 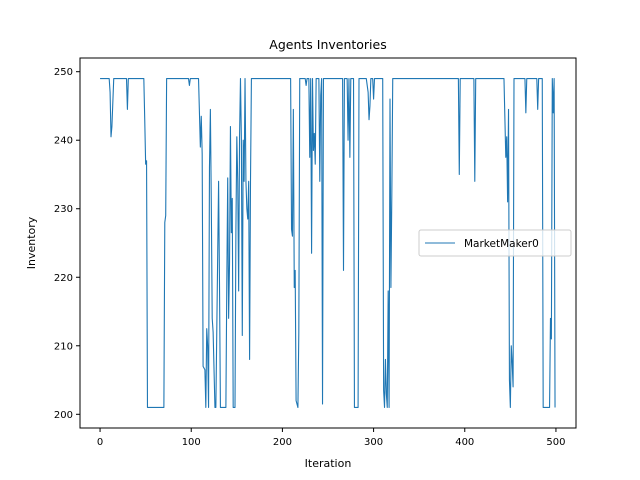 I want to click on x-tick-label: 500, so click(x=555, y=442).